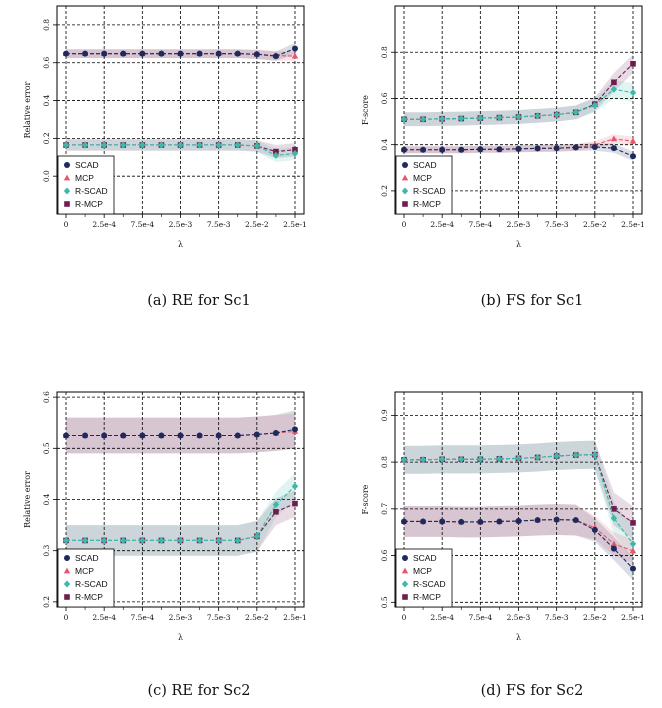 The width and height of the screenshot is (662, 708). Describe the element at coordinates (384, 415) in the screenshot. I see `y-tick-label: 0.9` at that location.